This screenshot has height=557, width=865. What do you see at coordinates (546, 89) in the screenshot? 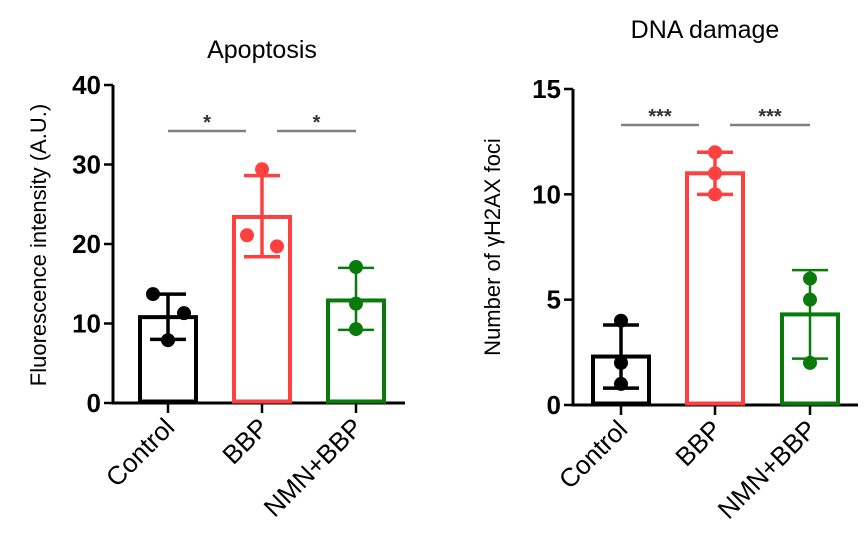
I see `y-tick-label: 15` at bounding box center [546, 89].